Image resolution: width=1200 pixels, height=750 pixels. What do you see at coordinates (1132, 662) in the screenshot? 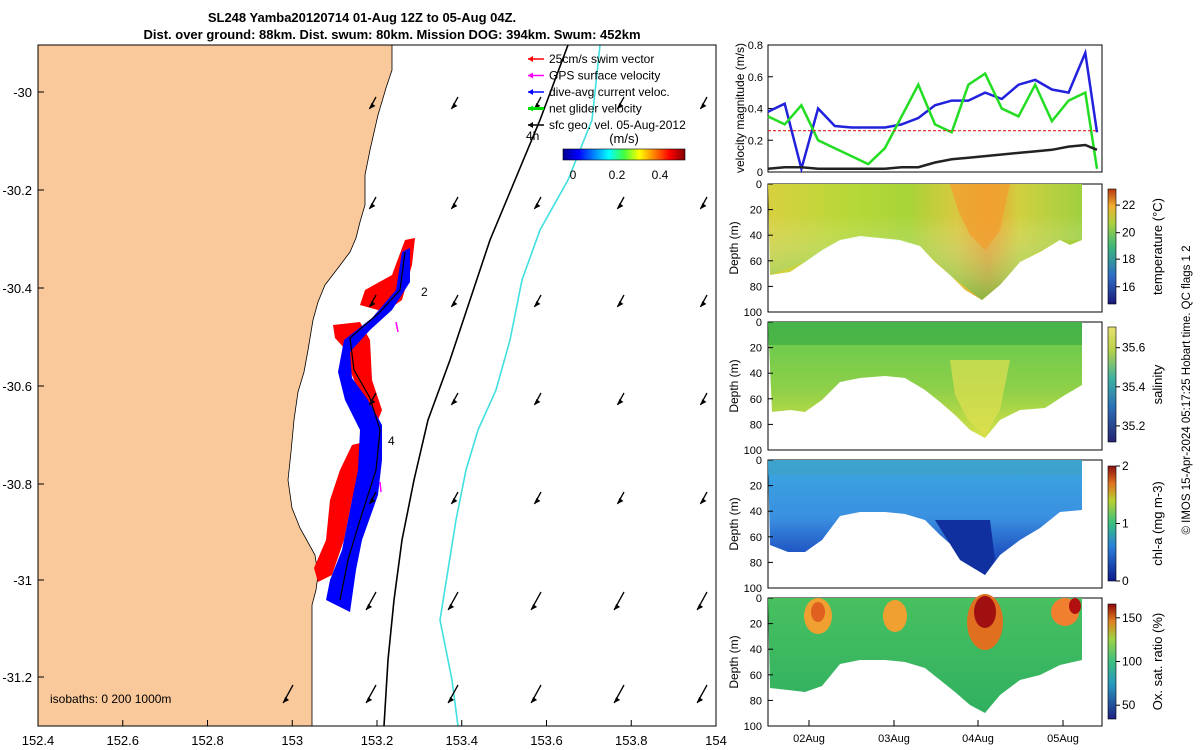
I see `colorbar-tick-label: 100` at bounding box center [1132, 662].